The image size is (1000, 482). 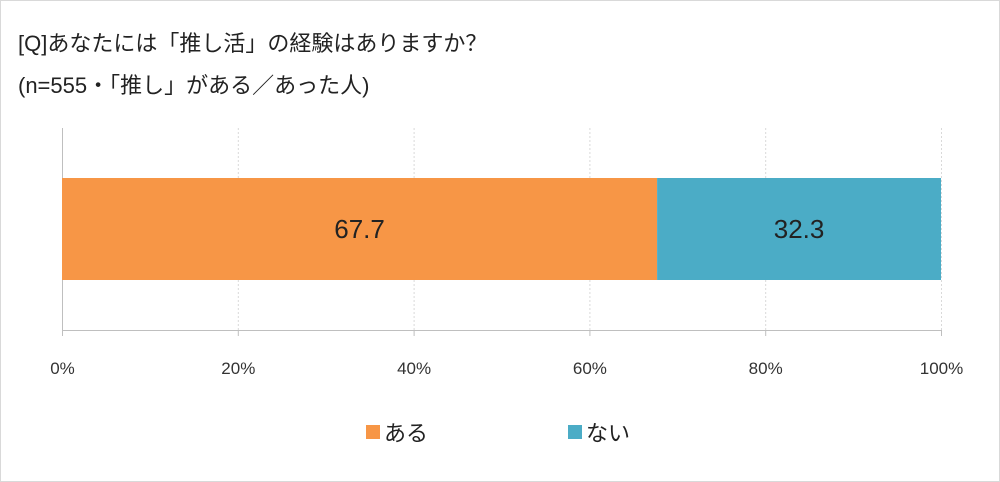 I want to click on data-label: 32.3, so click(x=799, y=229).